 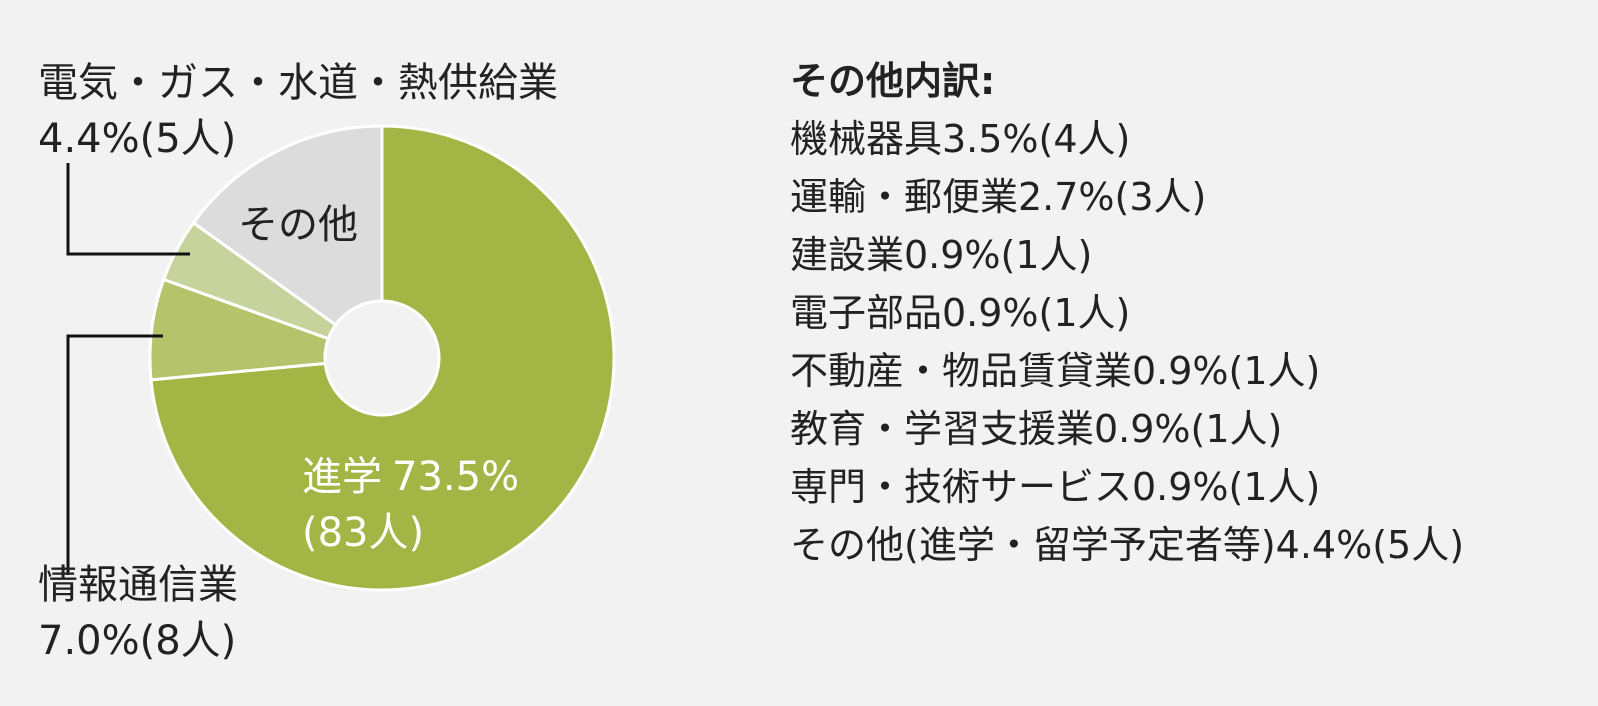 I want to click on breakdown-item: その他(進学・留学予定者等)4.4%(5人), so click(x=1127, y=545).